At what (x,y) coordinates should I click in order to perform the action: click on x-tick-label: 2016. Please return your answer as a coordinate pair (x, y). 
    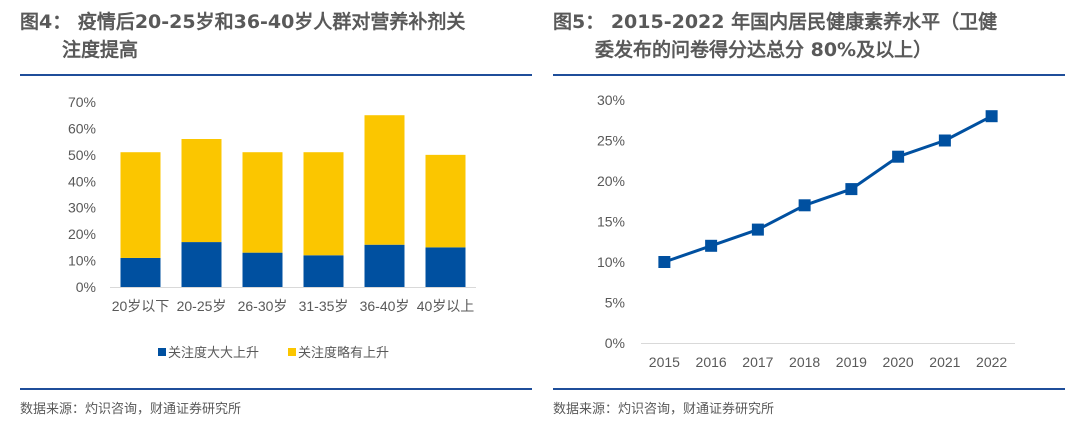
    Looking at the image, I should click on (711, 362).